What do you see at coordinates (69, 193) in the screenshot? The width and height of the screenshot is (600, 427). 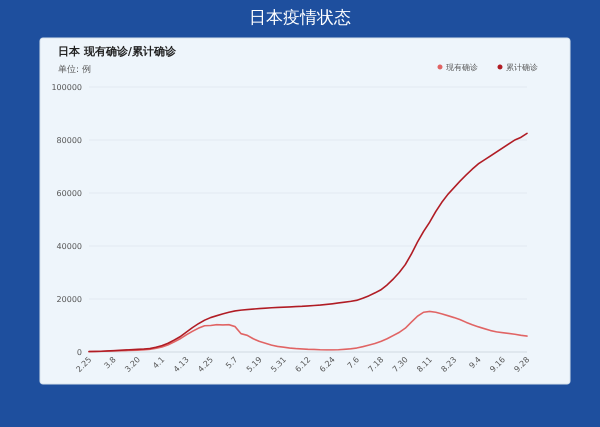 I see `y-tick-label: 60000` at bounding box center [69, 193].